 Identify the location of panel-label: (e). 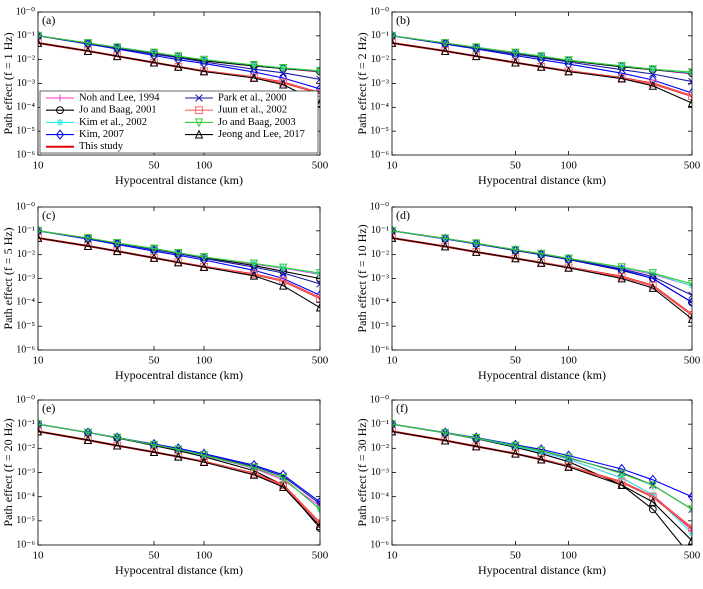
(48, 408).